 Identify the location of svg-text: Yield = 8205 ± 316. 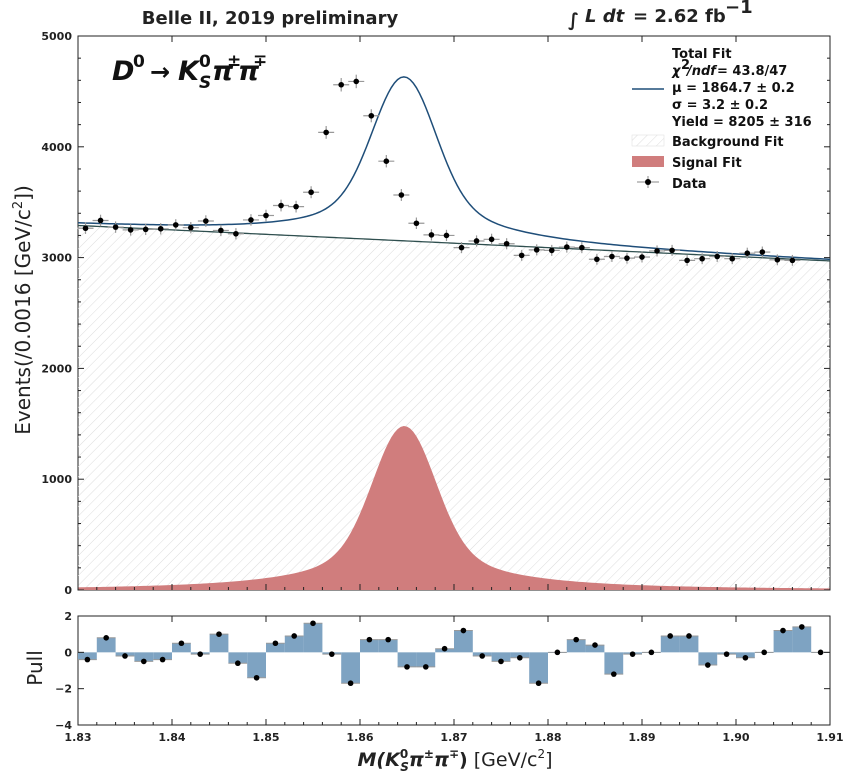
(741, 122).